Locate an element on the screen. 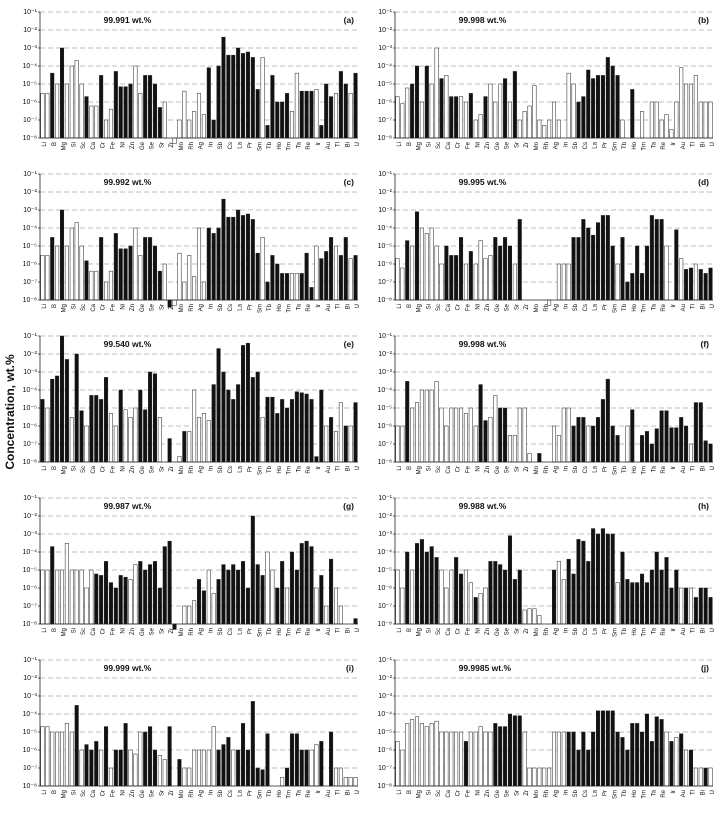 The width and height of the screenshot is (725, 825). panel-label: (c) is located at coordinates (349, 182).